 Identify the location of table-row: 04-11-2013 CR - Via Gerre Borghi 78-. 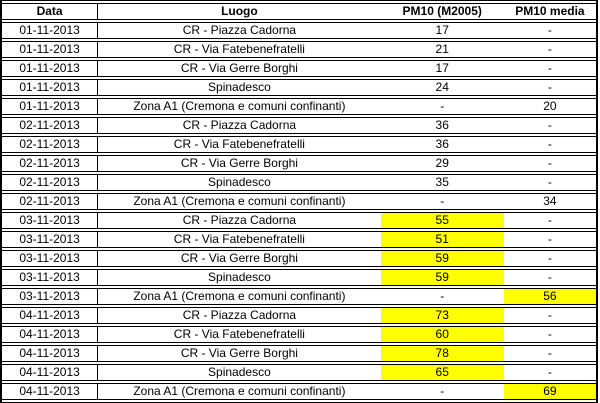
(299, 353).